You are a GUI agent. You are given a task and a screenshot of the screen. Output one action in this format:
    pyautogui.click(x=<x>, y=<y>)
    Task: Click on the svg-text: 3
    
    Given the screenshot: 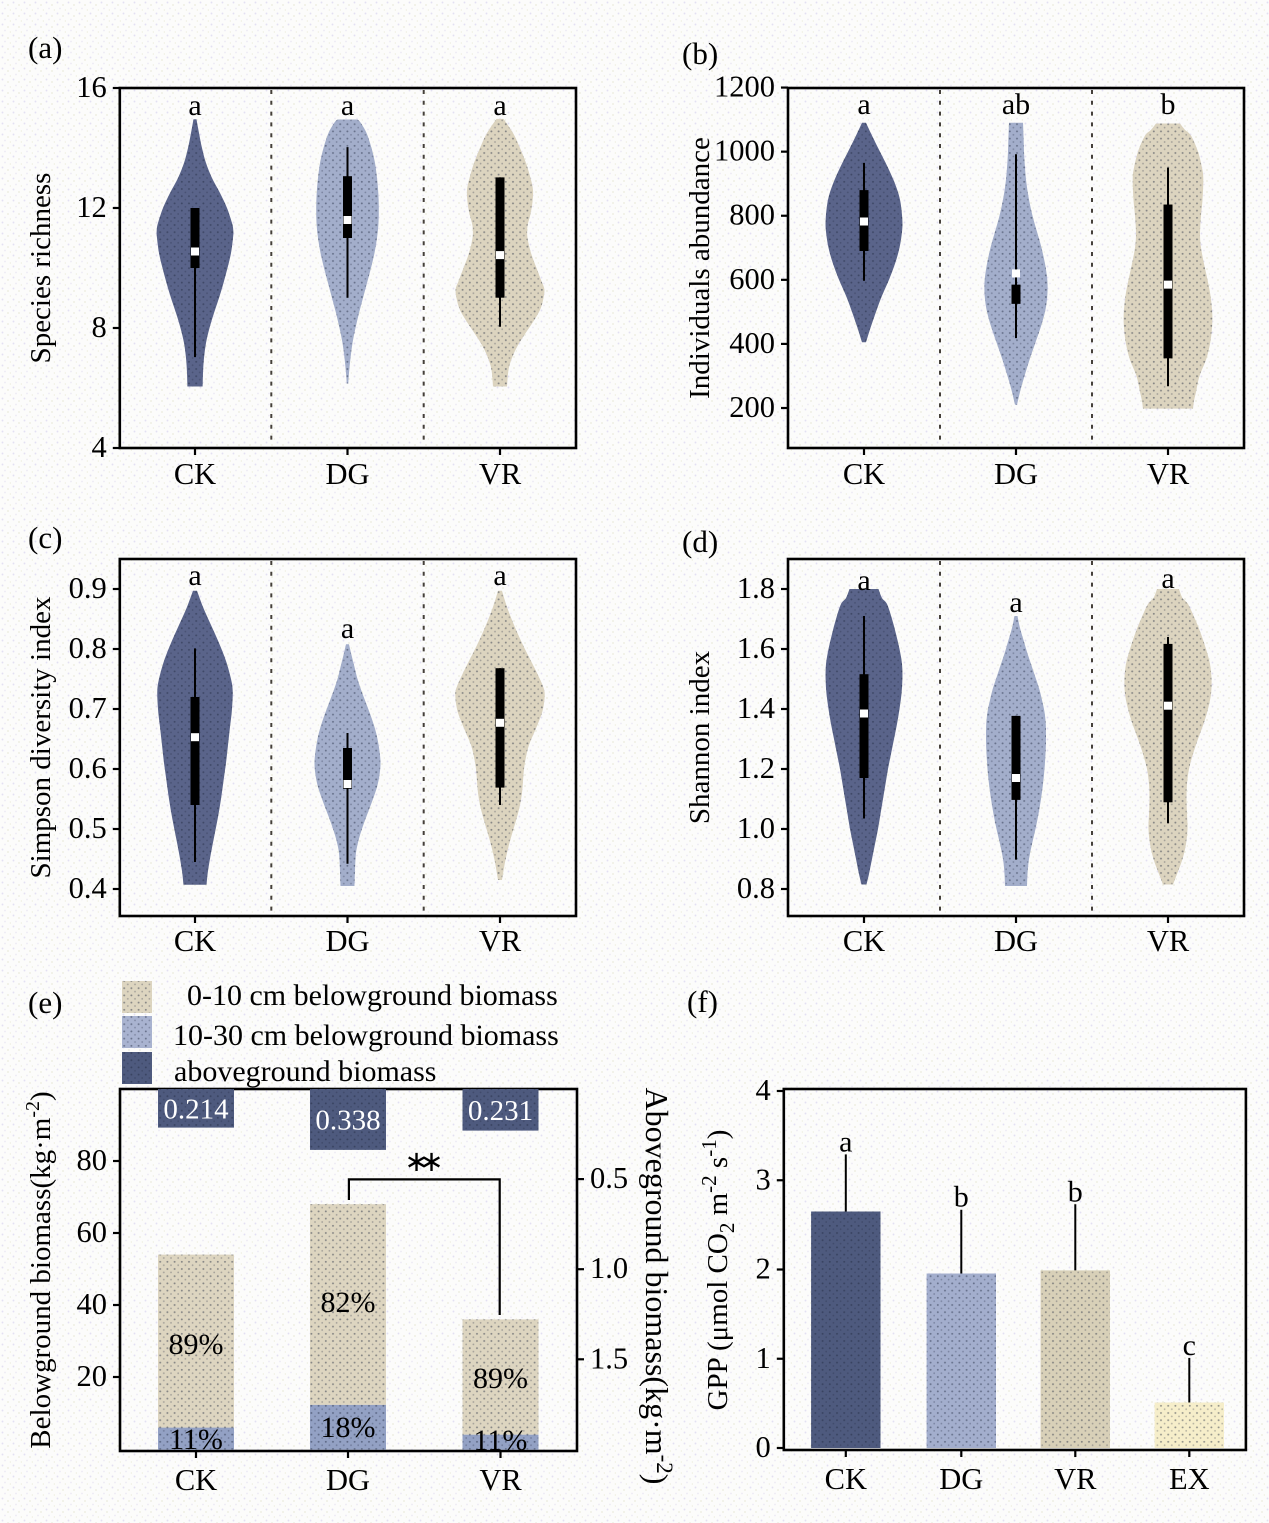 What is the action you would take?
    pyautogui.click(x=763, y=1179)
    